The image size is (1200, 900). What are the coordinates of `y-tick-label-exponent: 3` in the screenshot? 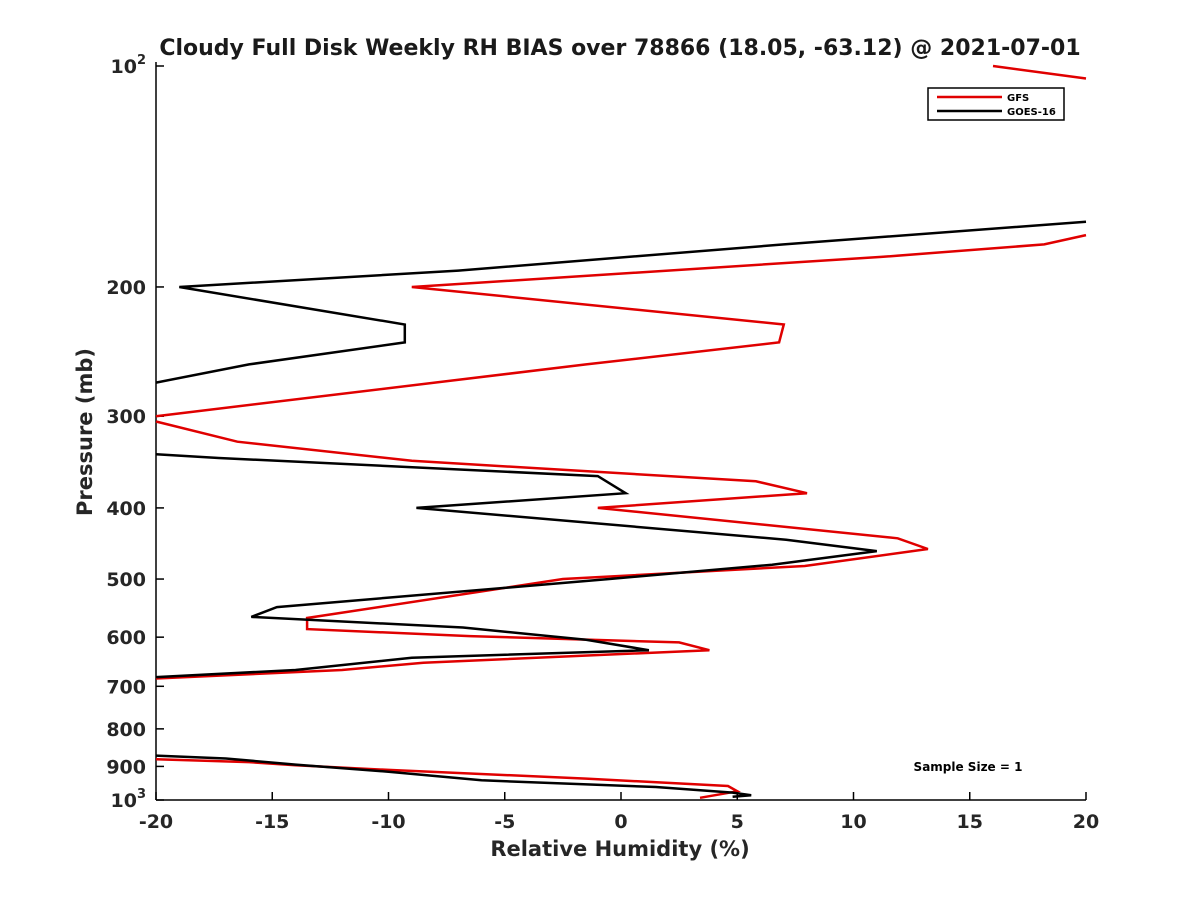 It's located at (141, 794).